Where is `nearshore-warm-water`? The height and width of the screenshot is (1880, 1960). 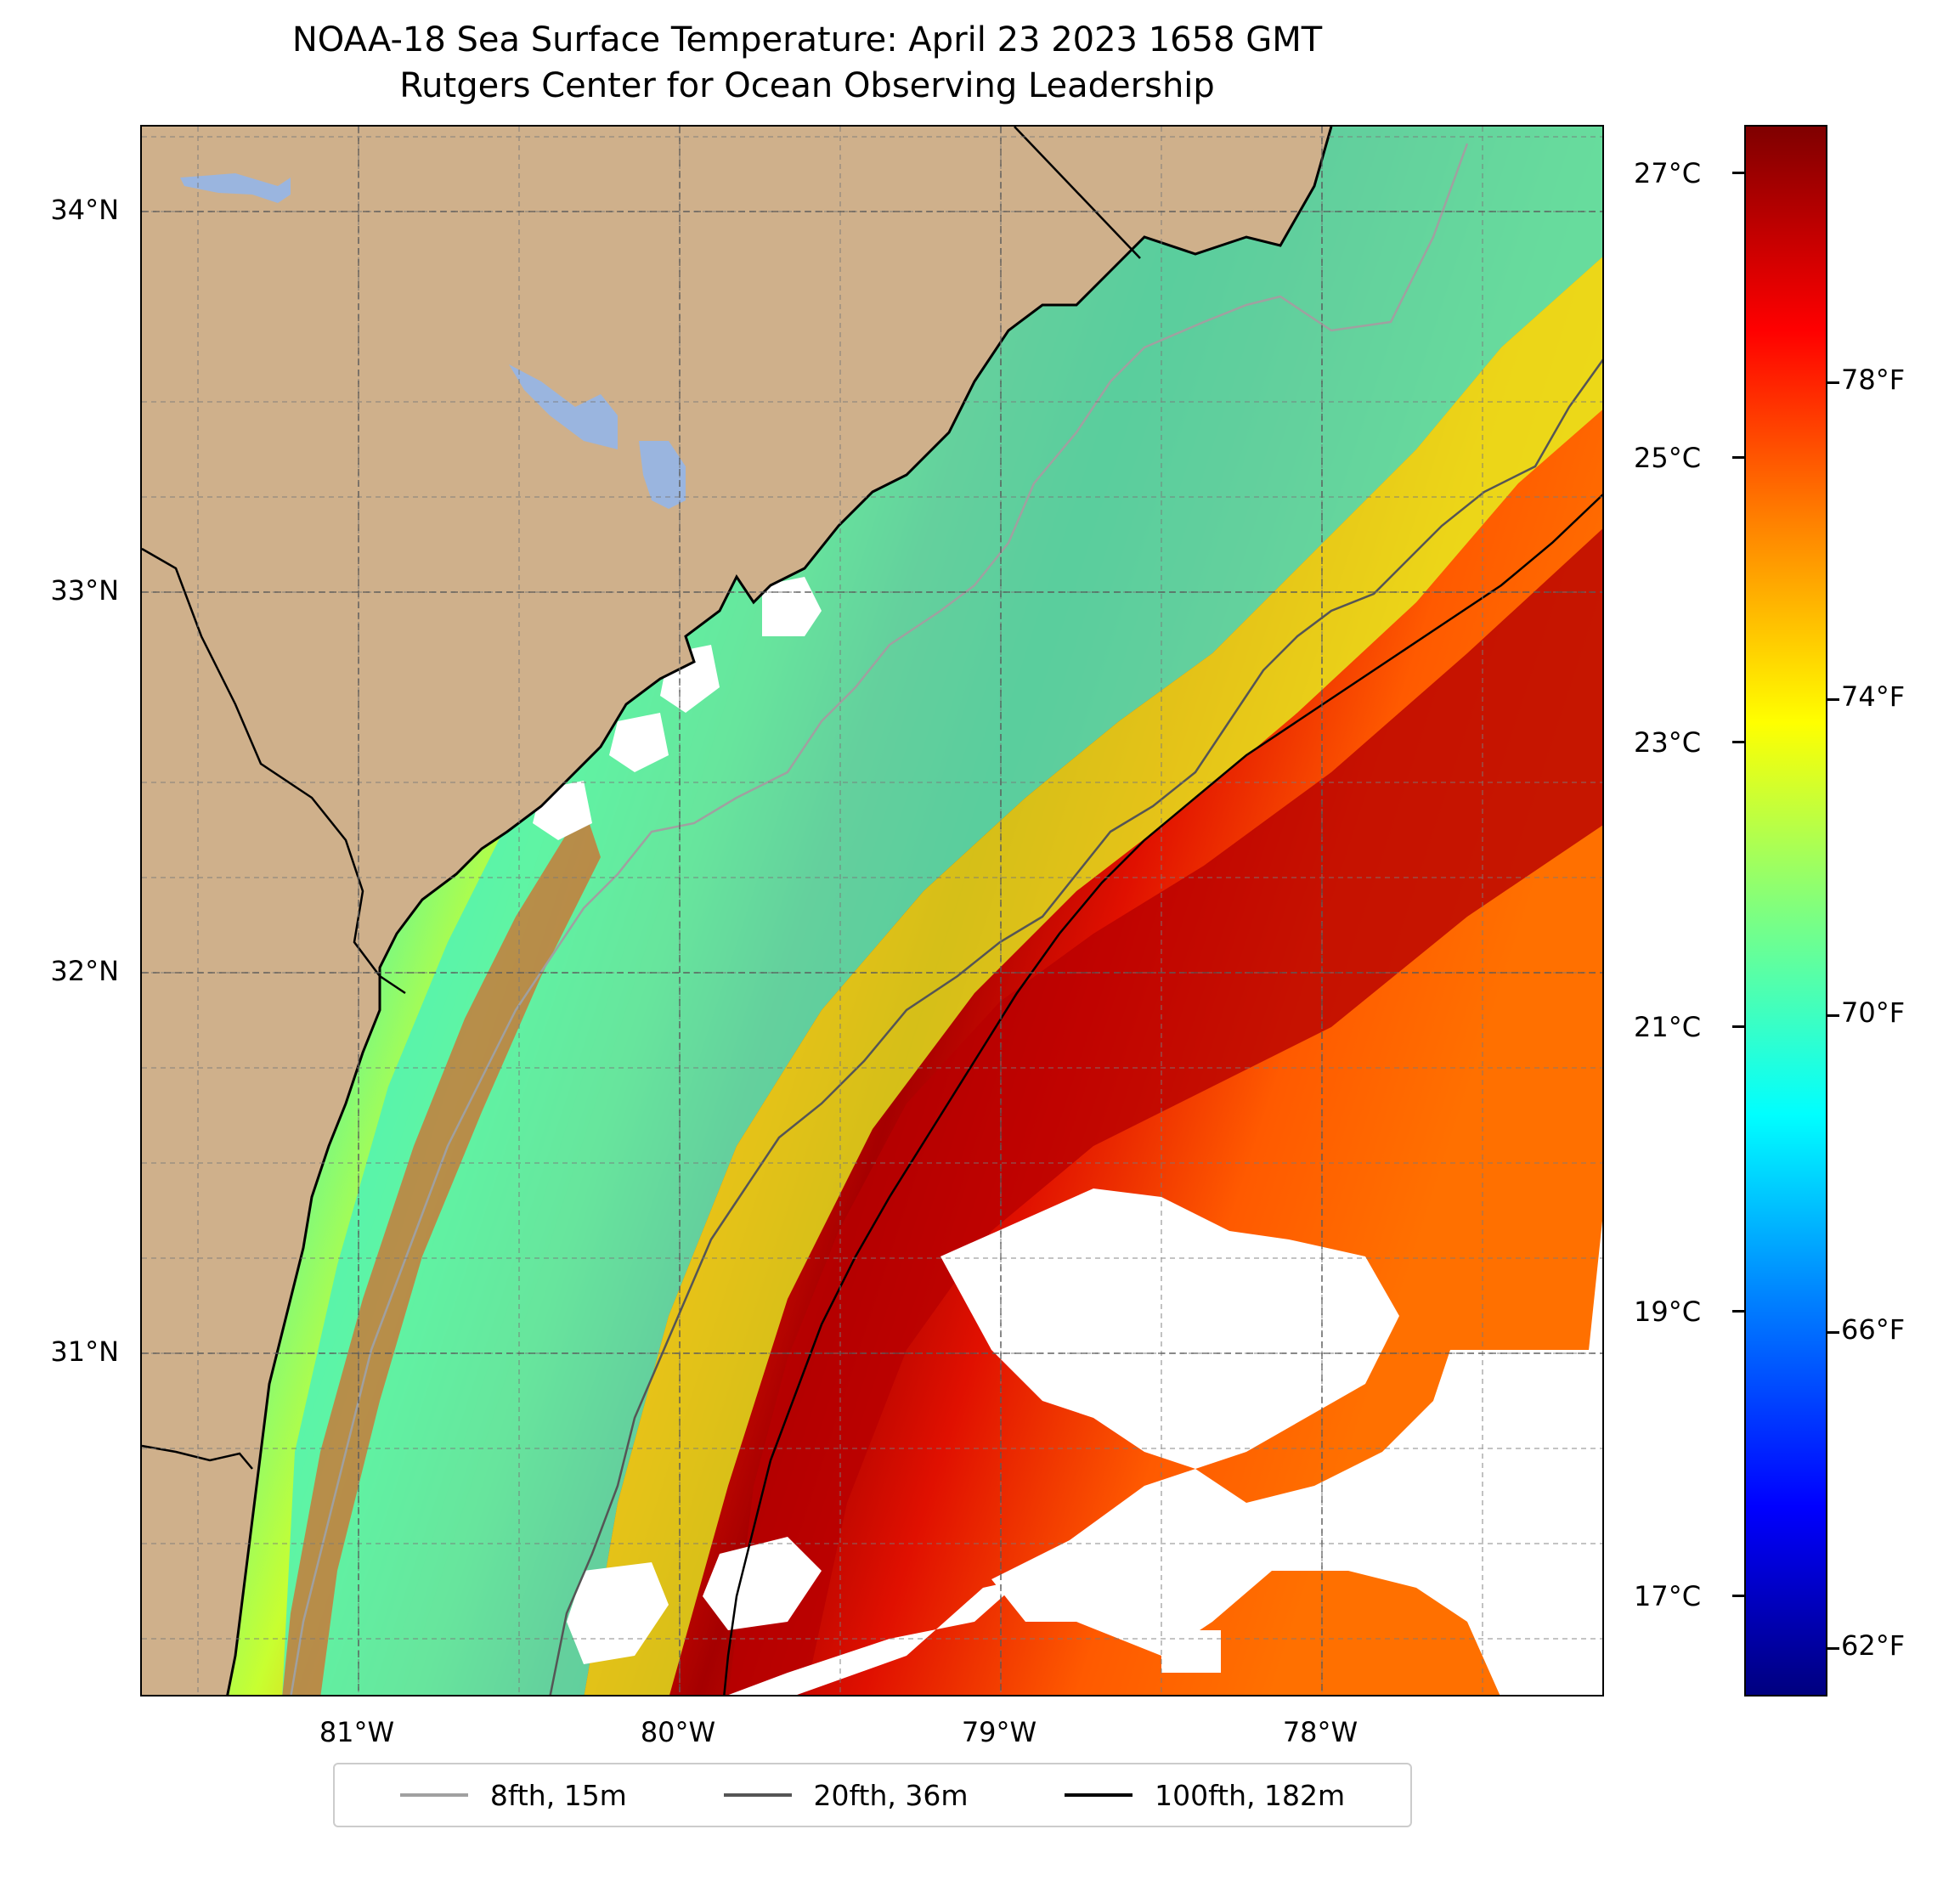 nearshore-warm-water is located at coordinates (442, 1250).